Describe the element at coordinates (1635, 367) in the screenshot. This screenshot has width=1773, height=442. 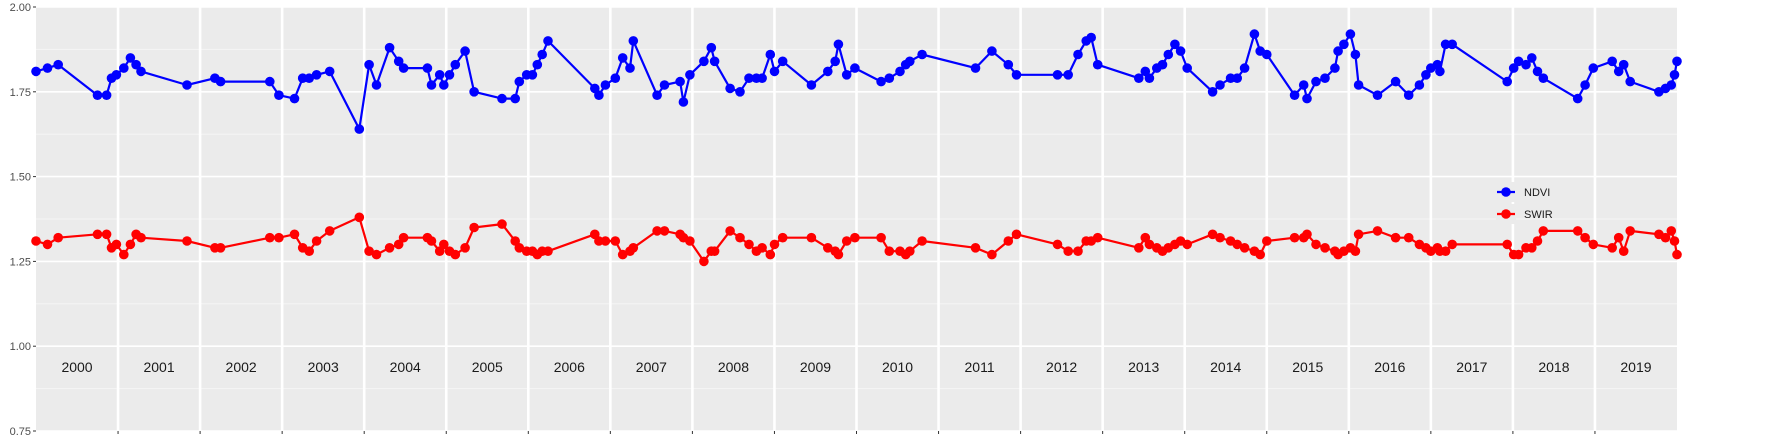
I see `year-label: 2019` at that location.